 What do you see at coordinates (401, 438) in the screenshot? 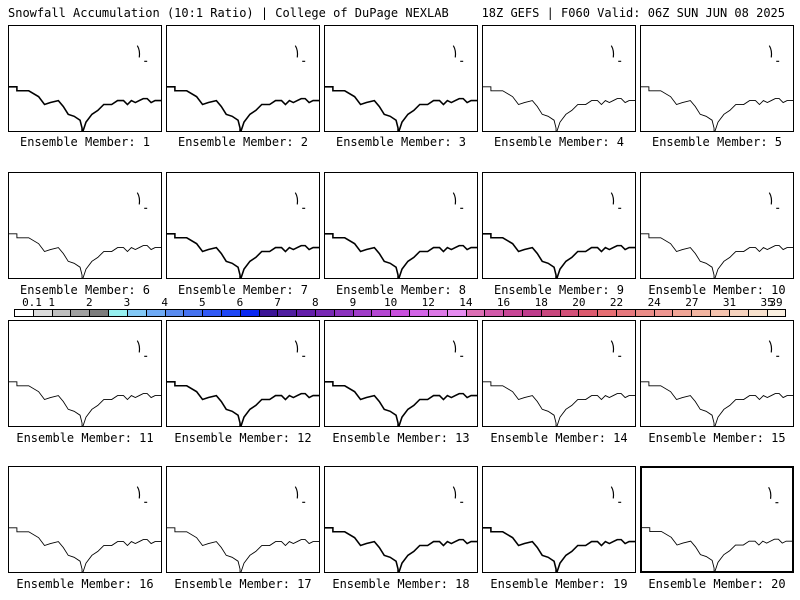
I see `ensemble-member-label: Ensemble Member: 13` at bounding box center [401, 438].